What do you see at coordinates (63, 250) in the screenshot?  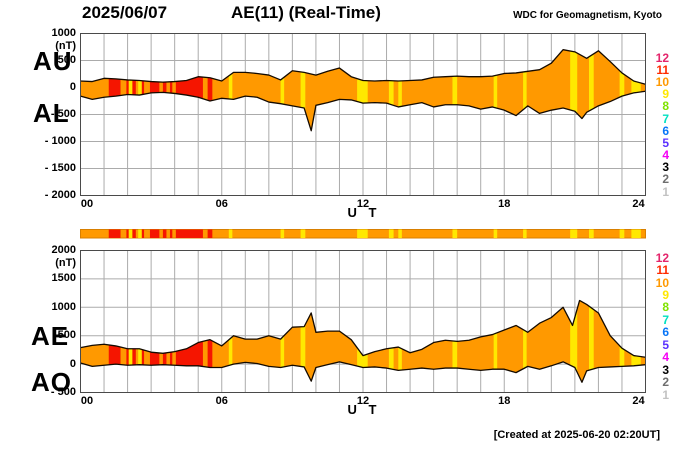 I see `bottom-ytick-label: 2000` at bounding box center [63, 250].